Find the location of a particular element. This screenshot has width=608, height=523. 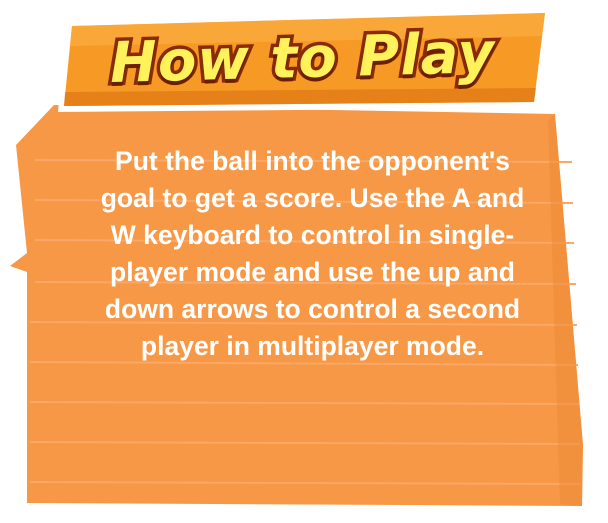

how-to-play-title: How to Play is located at coordinates (303, 58).